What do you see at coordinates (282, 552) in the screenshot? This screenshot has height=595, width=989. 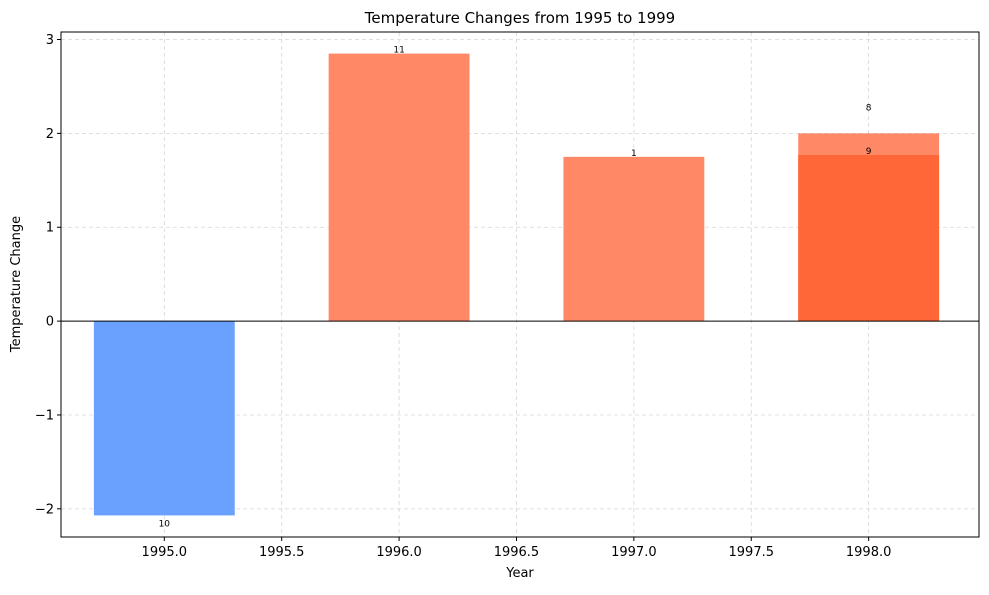 I see `x-tick-label: 1995.5` at bounding box center [282, 552].